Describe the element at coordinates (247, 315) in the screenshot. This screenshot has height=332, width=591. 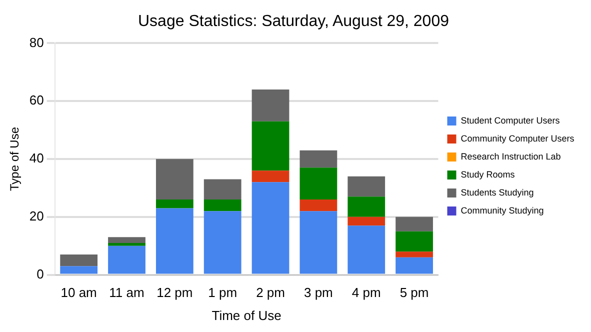
I see `x-axis-title: Time of Use` at that location.